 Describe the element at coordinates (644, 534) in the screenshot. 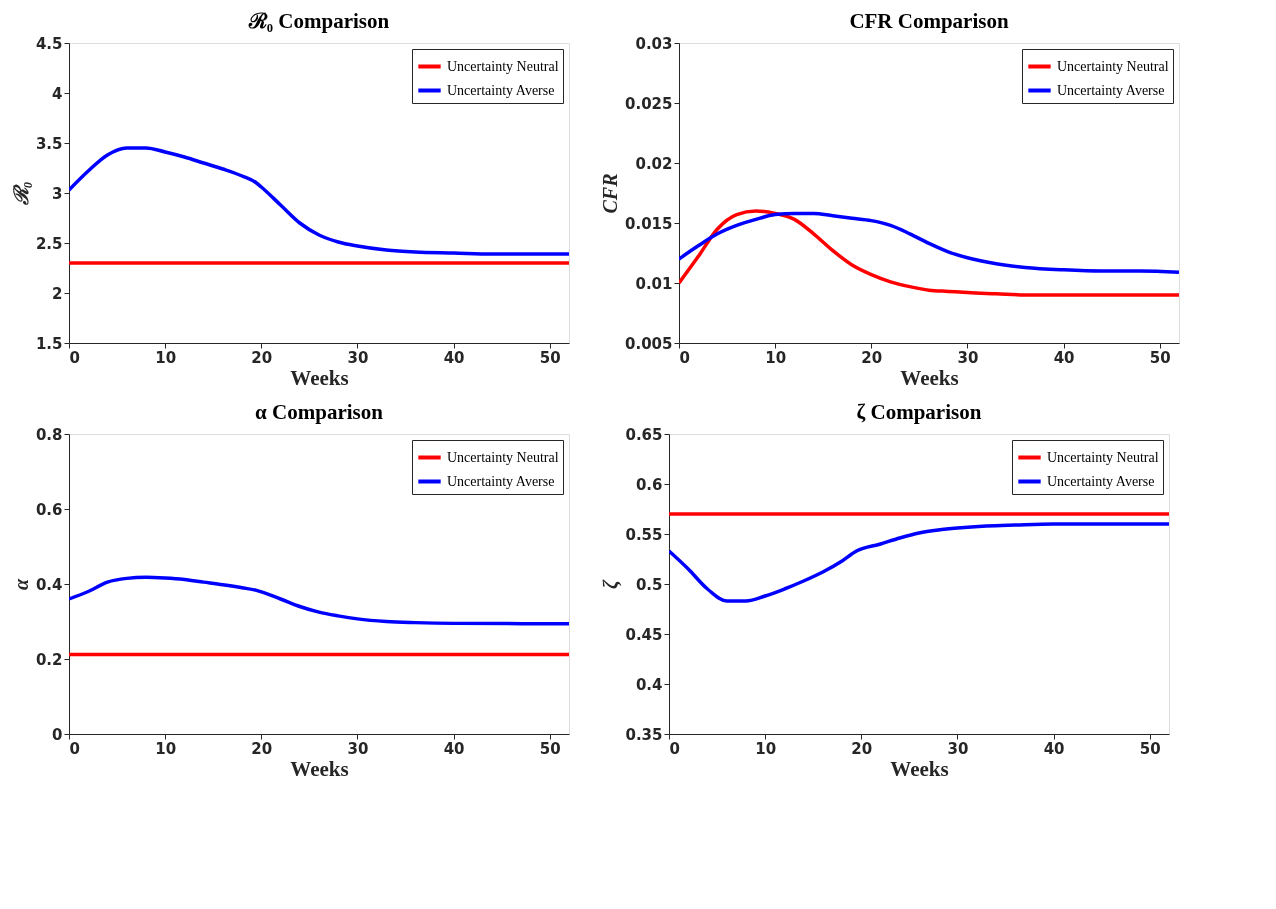

I see `y-tick-label: 0.55` at that location.